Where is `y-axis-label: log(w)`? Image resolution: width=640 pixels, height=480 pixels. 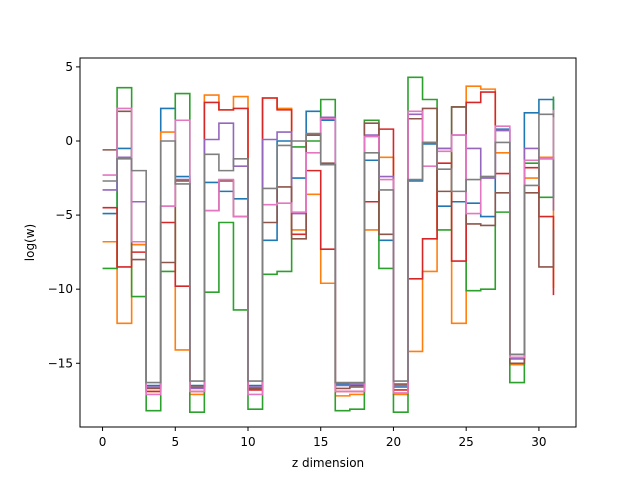 y-axis-label: log(w) is located at coordinates (30, 242).